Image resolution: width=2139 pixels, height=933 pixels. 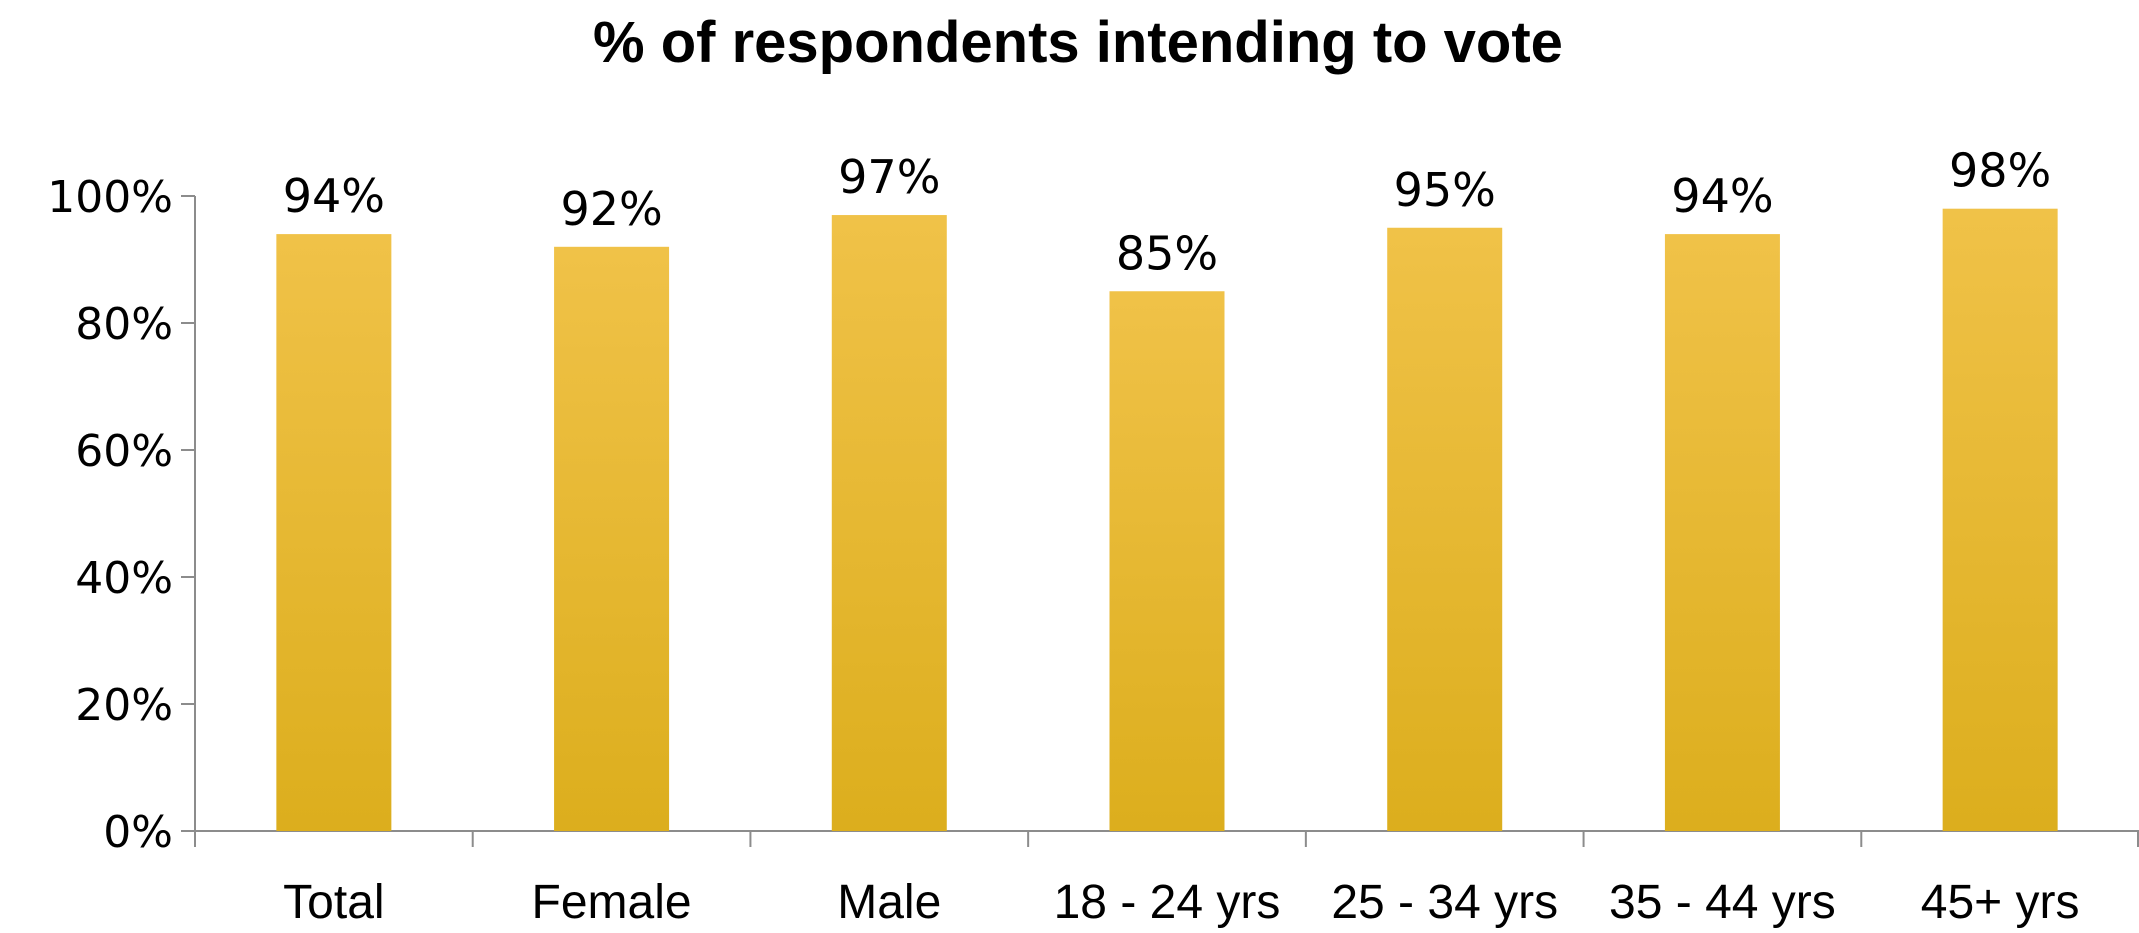 I want to click on data-label: 97%, so click(x=889, y=177).